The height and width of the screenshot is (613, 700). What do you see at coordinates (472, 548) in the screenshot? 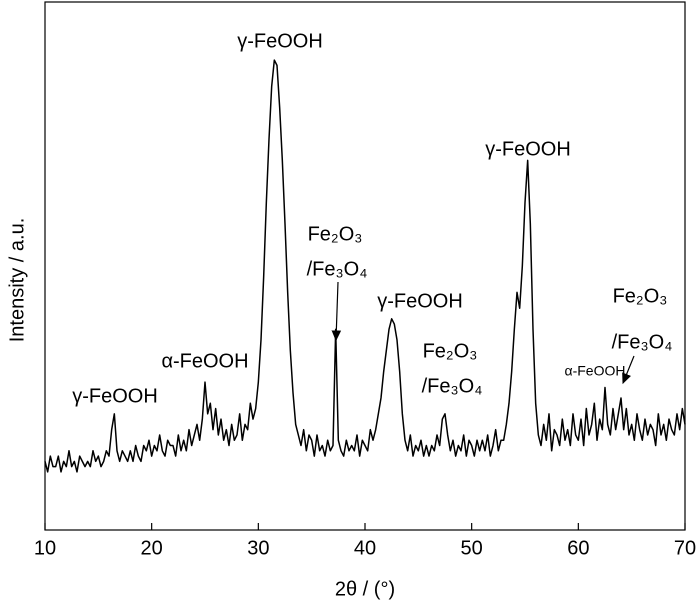
I see `x-tick-label: 50` at bounding box center [472, 548].